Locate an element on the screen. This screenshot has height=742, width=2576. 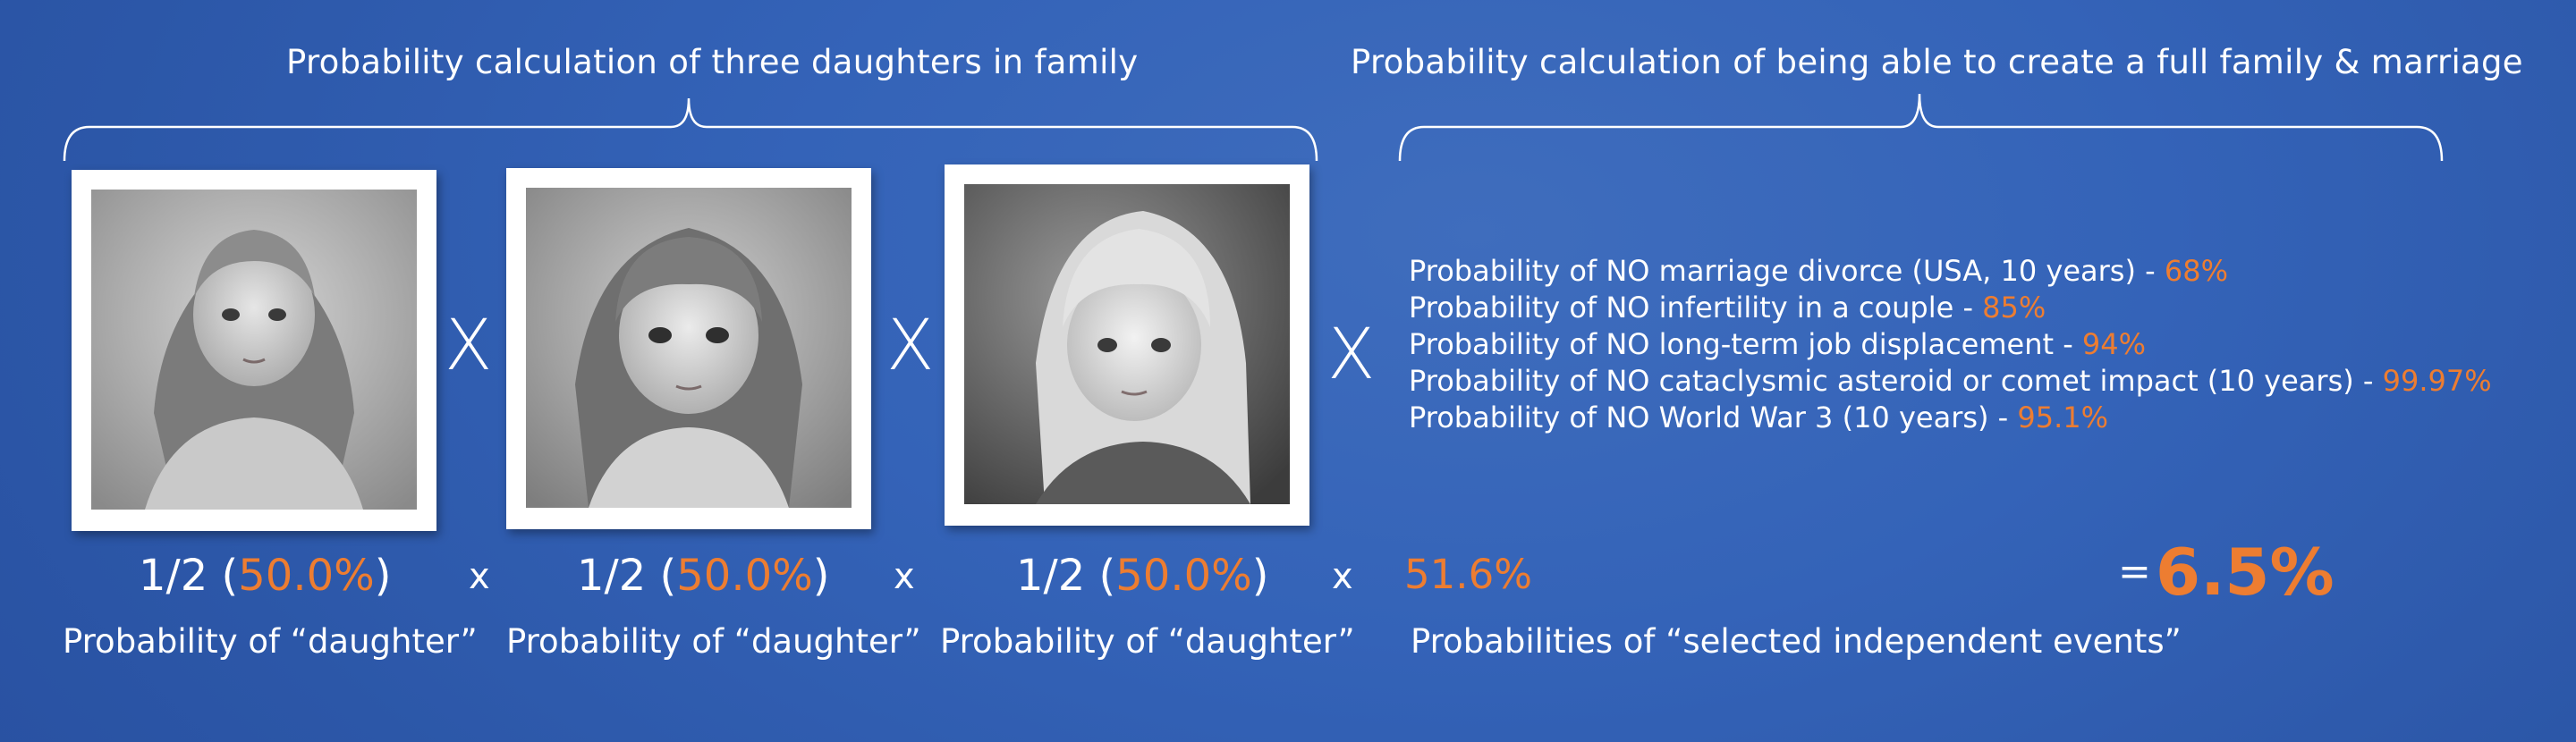
combined-events-percent: 51.6% is located at coordinates (1468, 574).